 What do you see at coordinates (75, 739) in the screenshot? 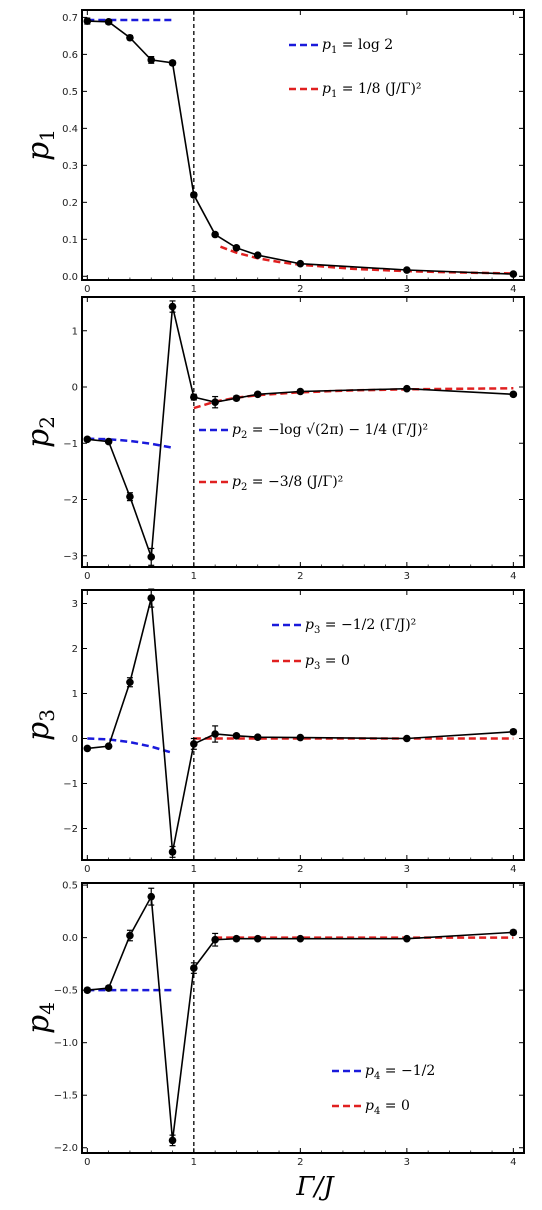
I see `y-tick-label: 0` at bounding box center [75, 739].